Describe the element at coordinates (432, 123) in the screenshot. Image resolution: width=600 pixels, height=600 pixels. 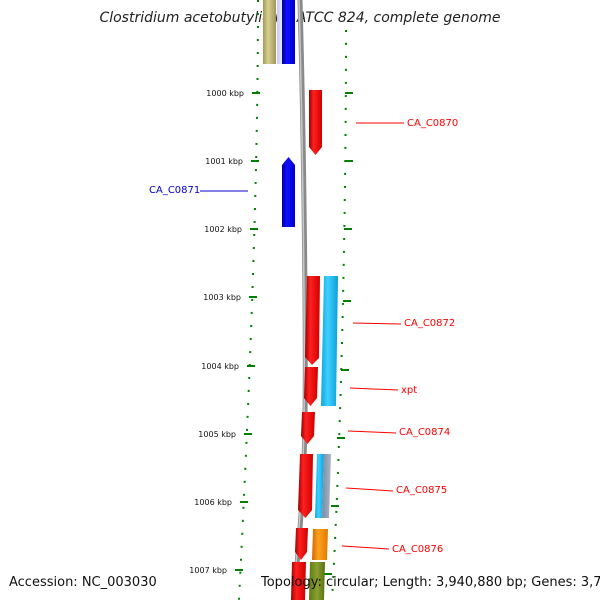
I see `gene-label-CA_C0870: CA_C0870` at that location.